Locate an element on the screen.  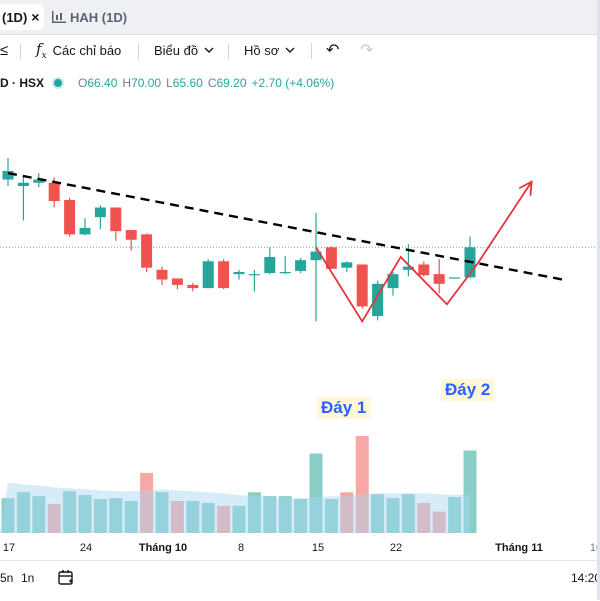
time-tick: 8 is located at coordinates (241, 548).